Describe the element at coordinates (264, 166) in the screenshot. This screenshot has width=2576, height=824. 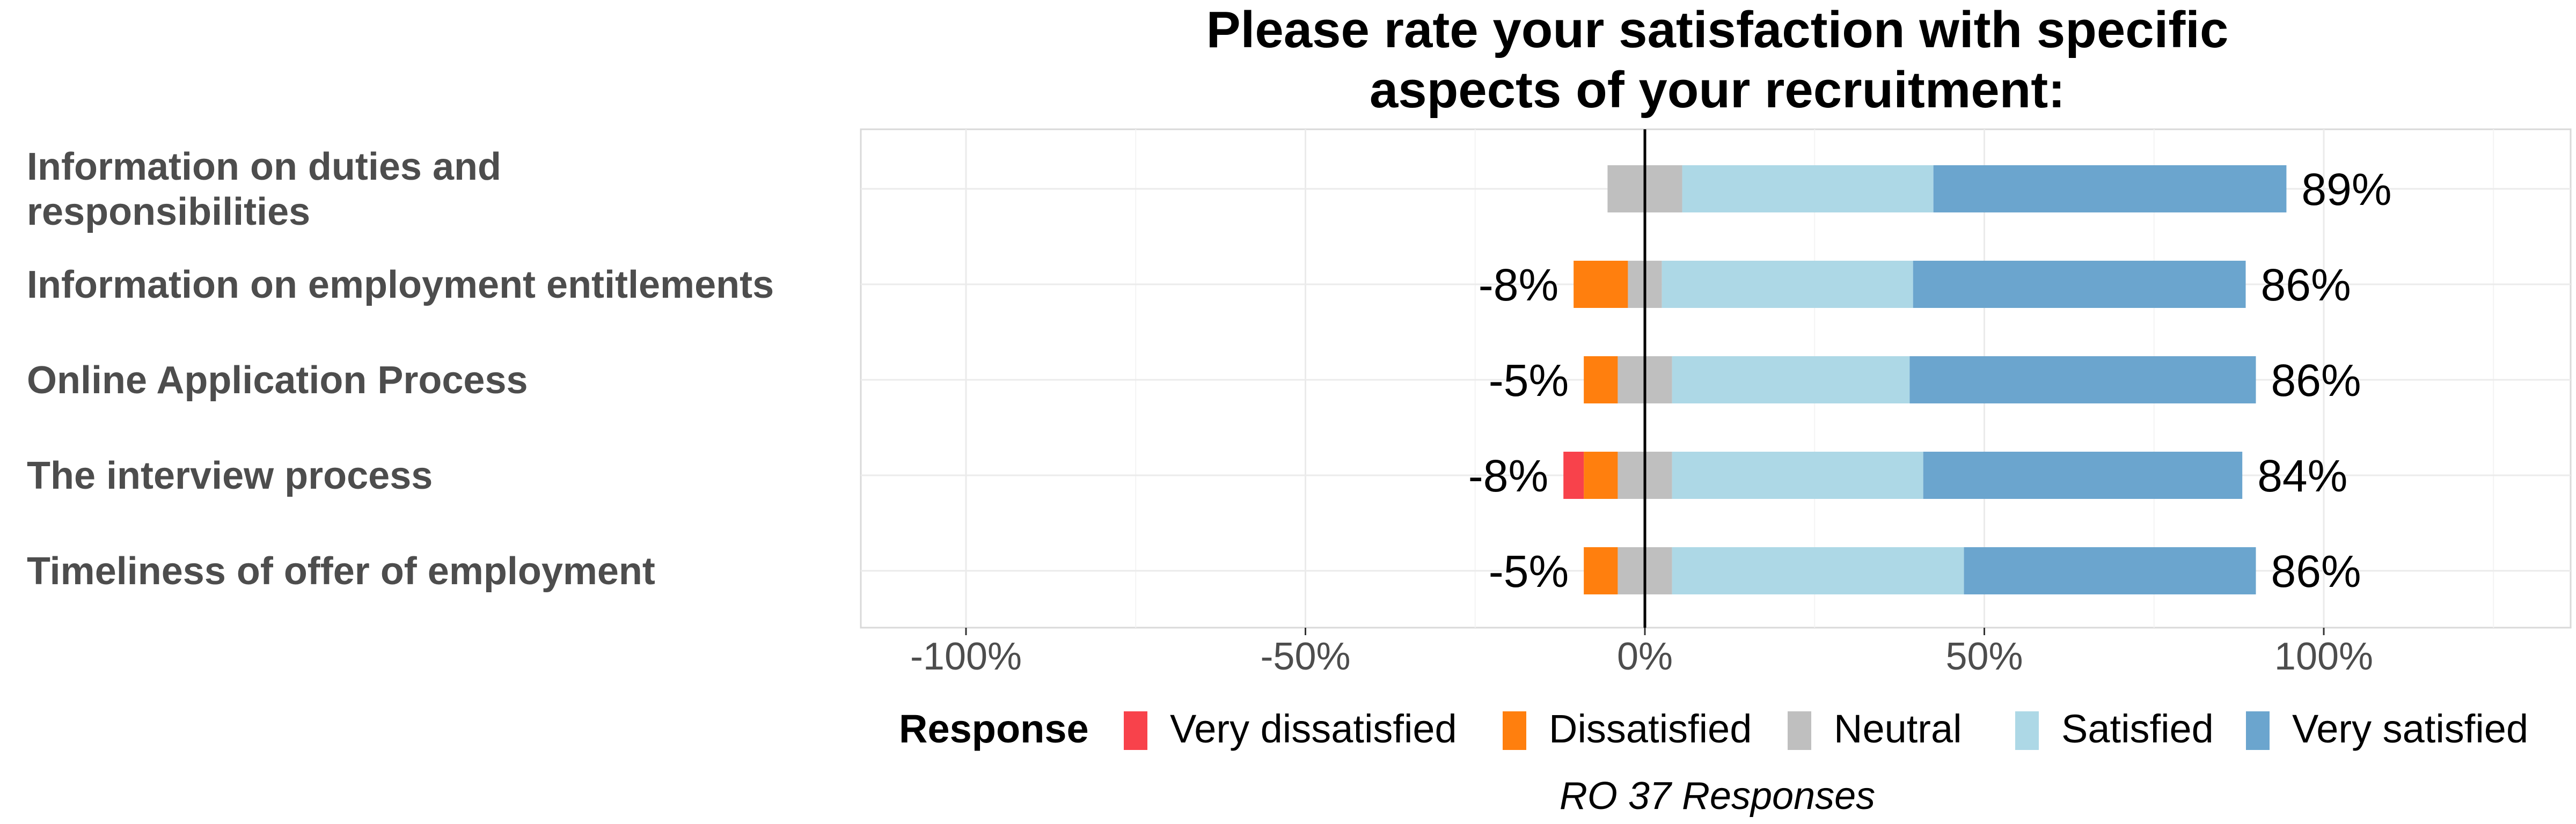
I see `category-label: Information on duties and` at that location.